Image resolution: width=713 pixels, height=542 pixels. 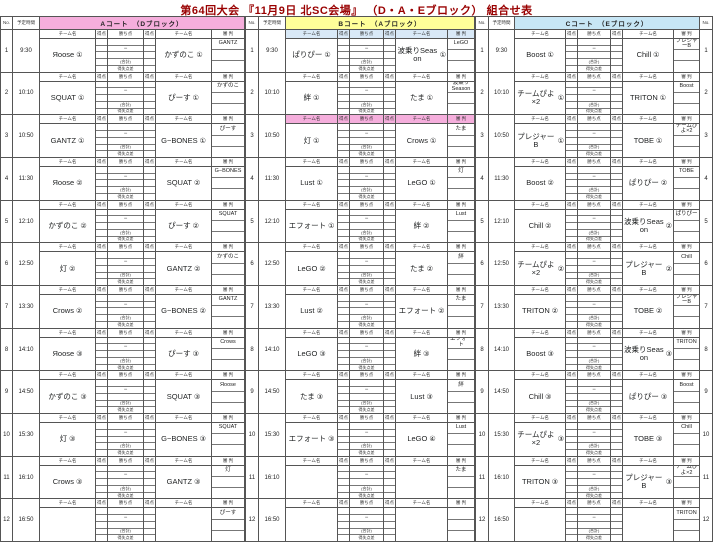 I want to click on match-body: LeGO ② − (合計) 得失点差 たま ② 絆, so click(x=380, y=269).